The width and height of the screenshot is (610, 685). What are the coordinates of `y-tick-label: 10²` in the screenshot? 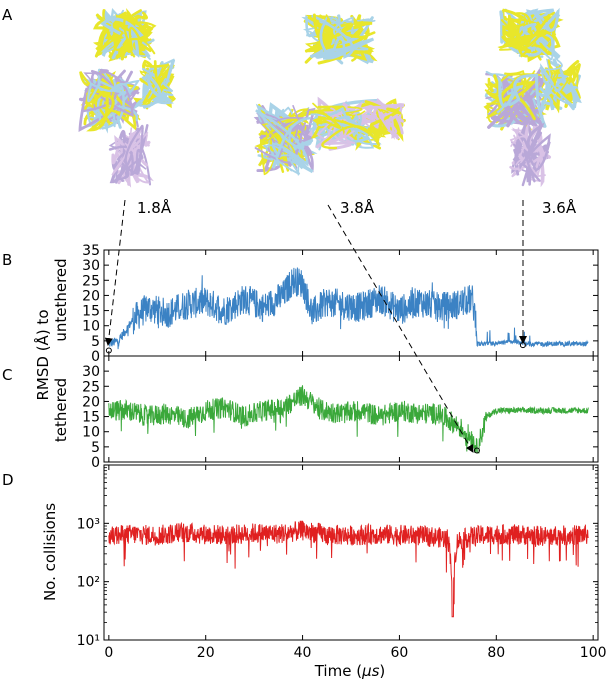 It's located at (88, 583).